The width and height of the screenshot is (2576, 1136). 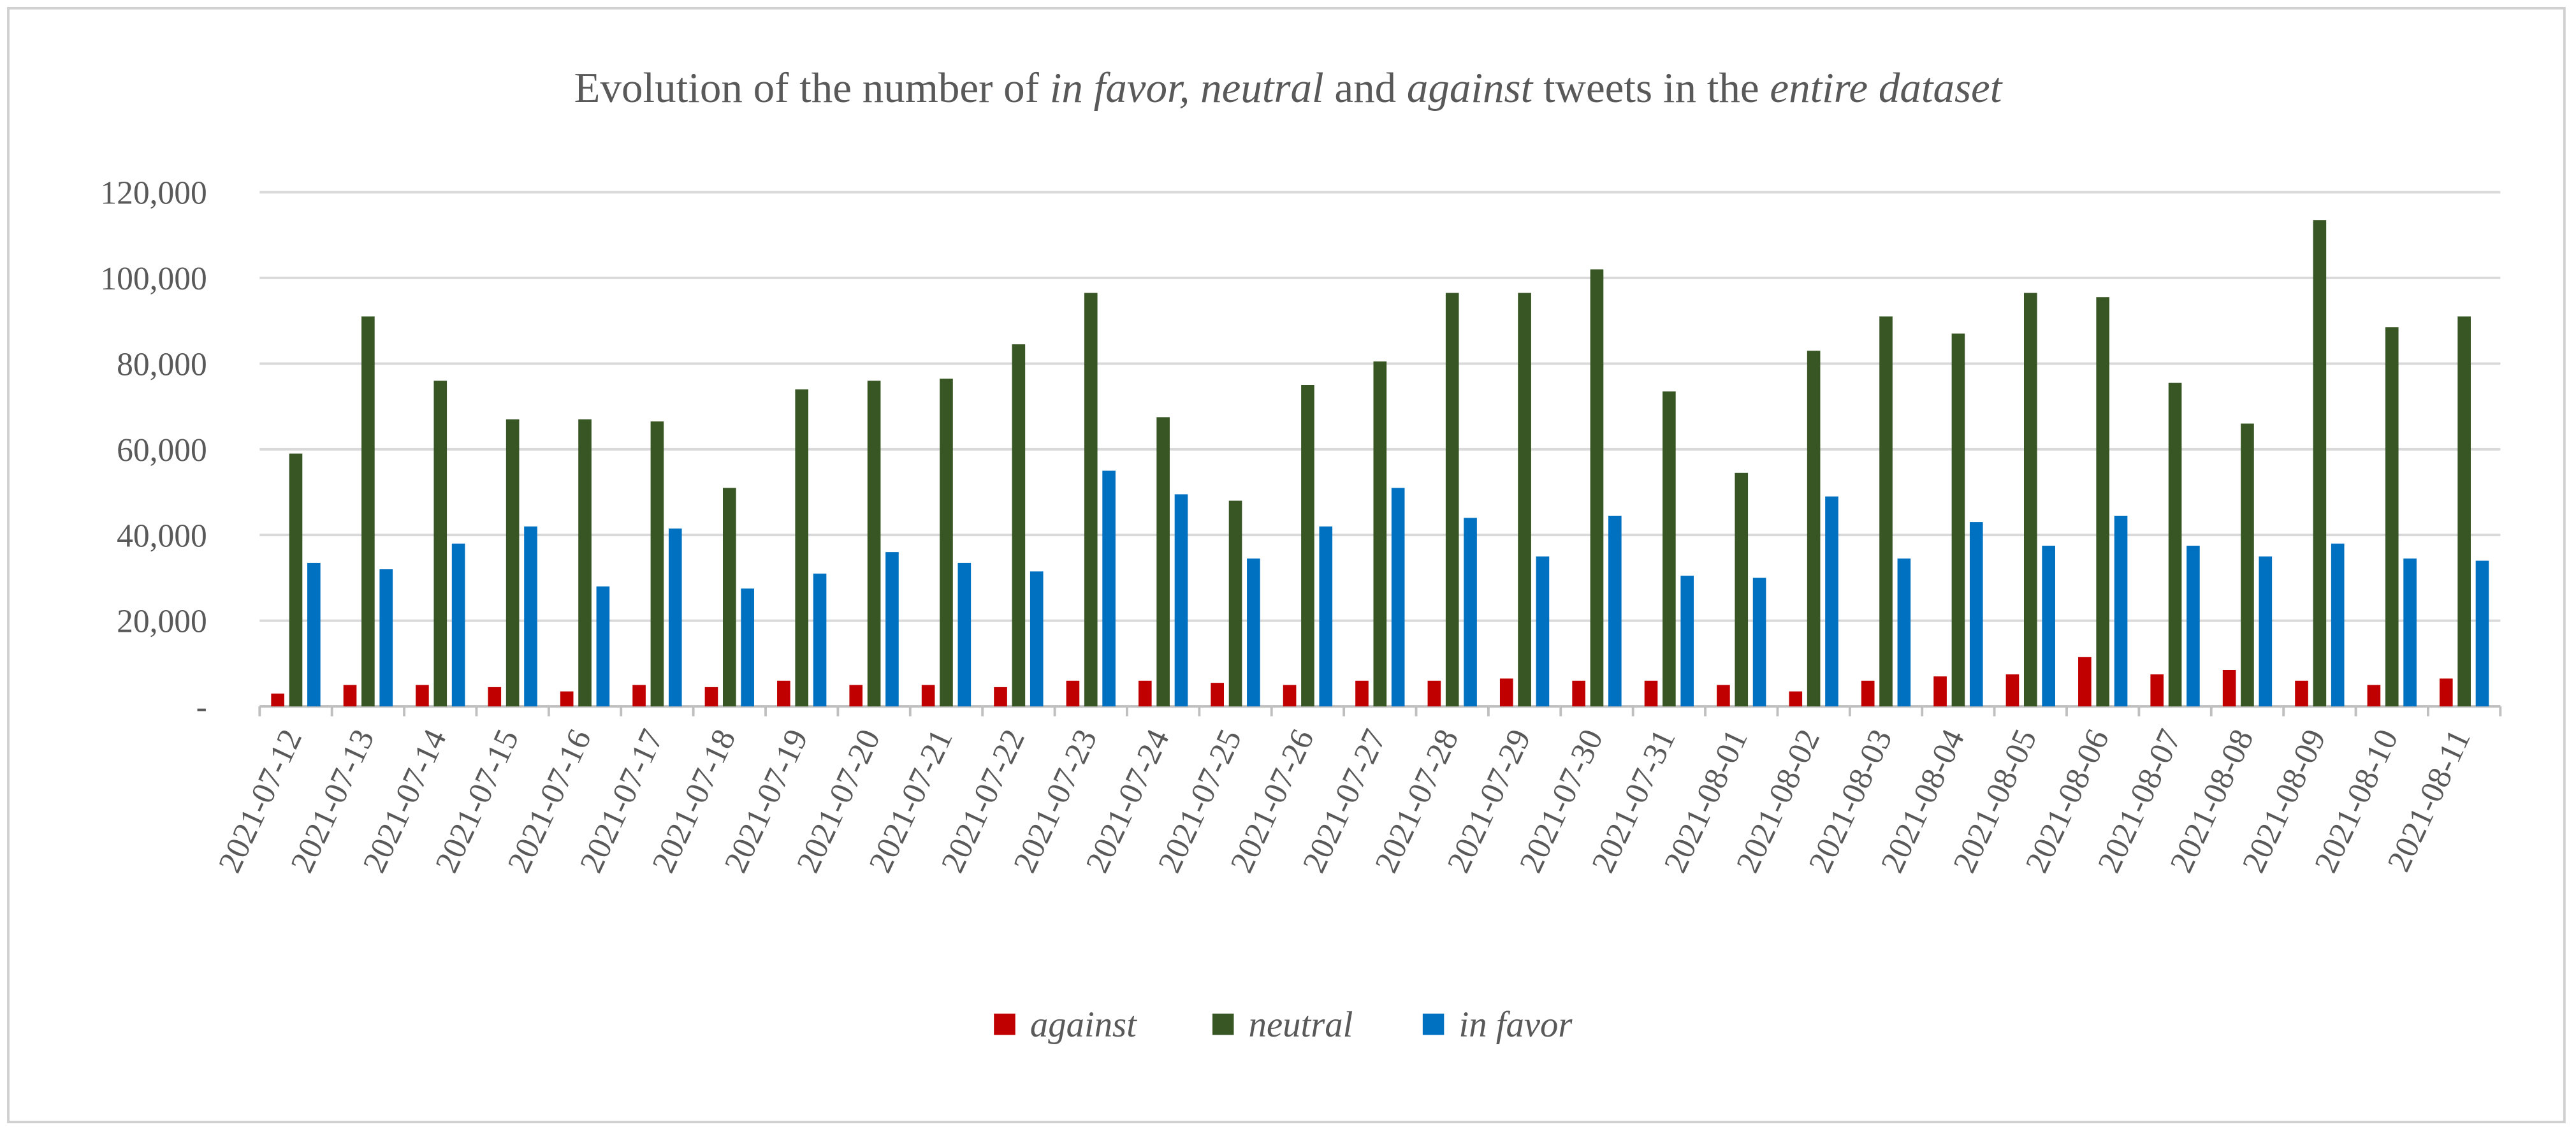 What do you see at coordinates (1083, 1025) in the screenshot?
I see `legend-label: against` at bounding box center [1083, 1025].